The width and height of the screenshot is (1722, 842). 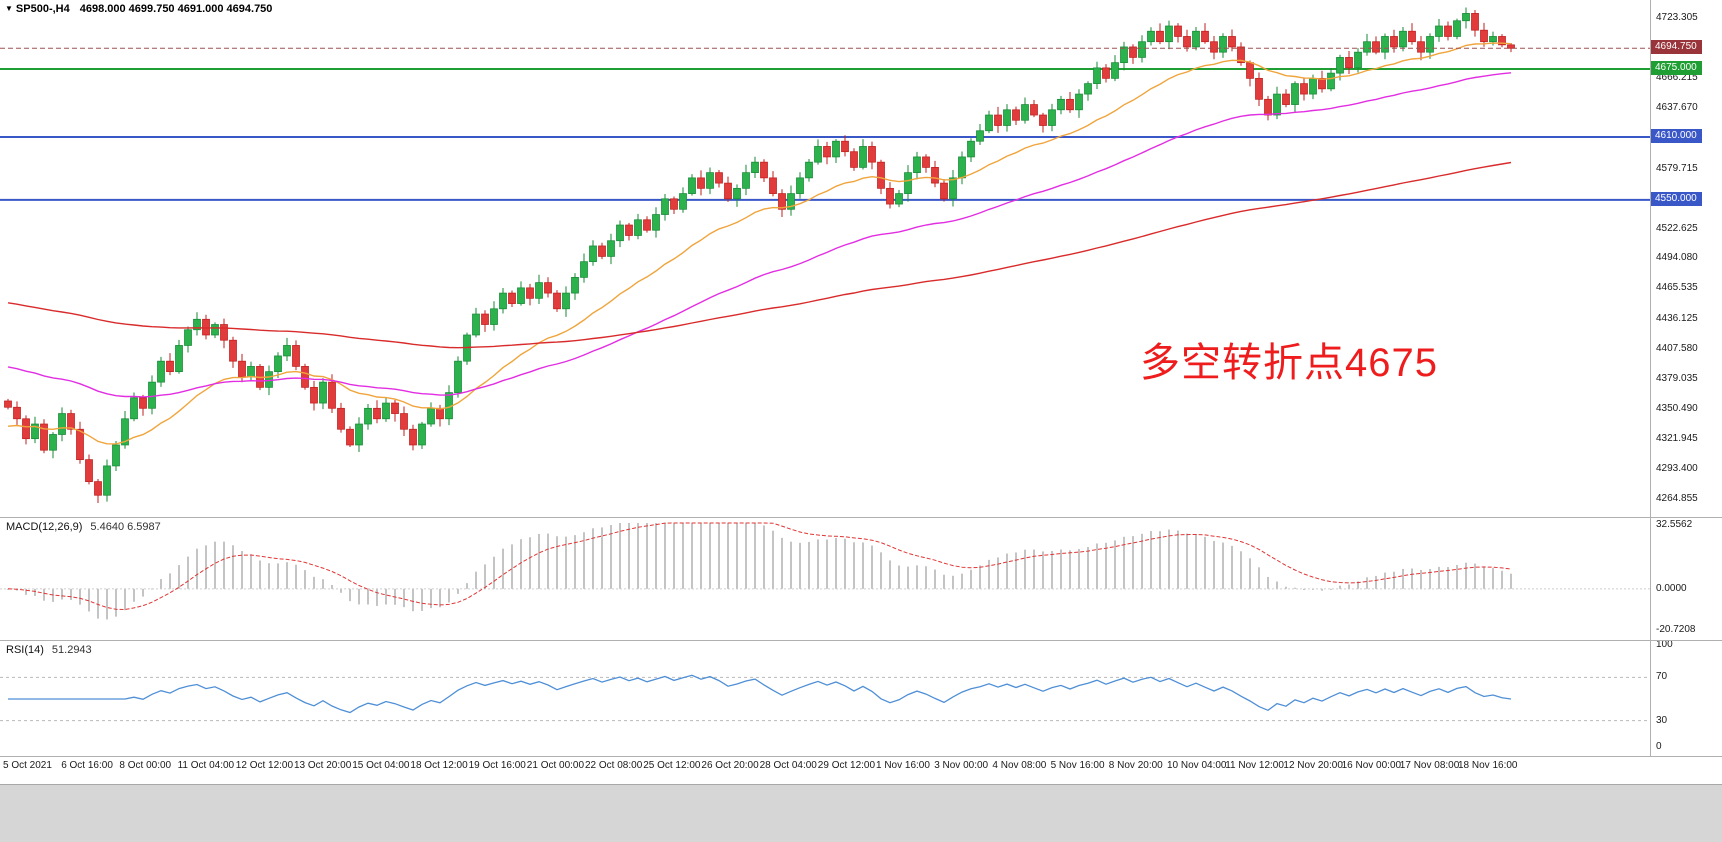 What do you see at coordinates (1674, 524) in the screenshot?
I see `macd-axis-label: 32.5562` at bounding box center [1674, 524].